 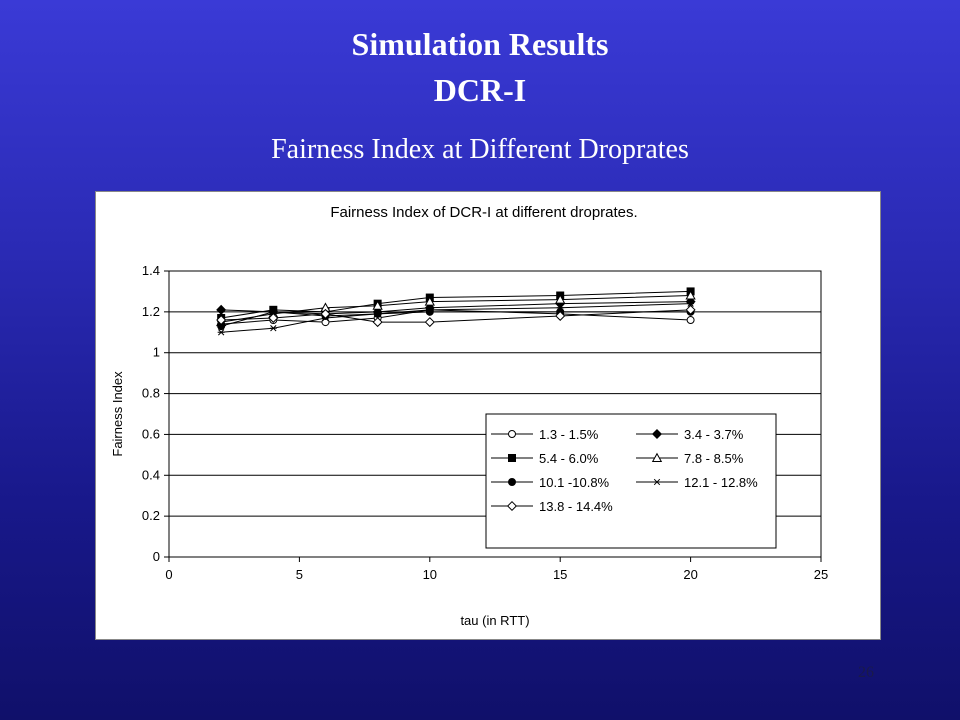 I want to click on x-tick-label: 15, so click(x=560, y=574).